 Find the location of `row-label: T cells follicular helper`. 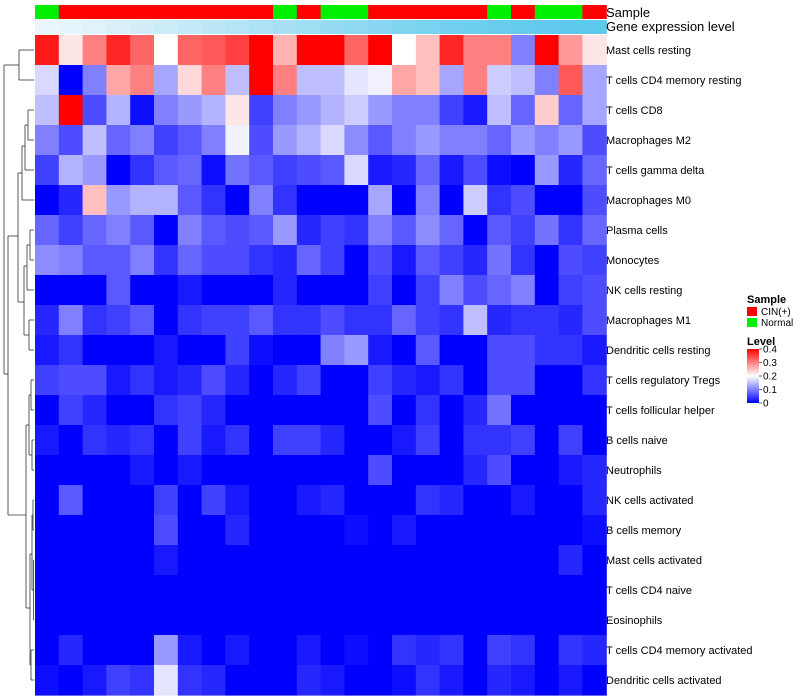

row-label: T cells follicular helper is located at coordinates (660, 411).